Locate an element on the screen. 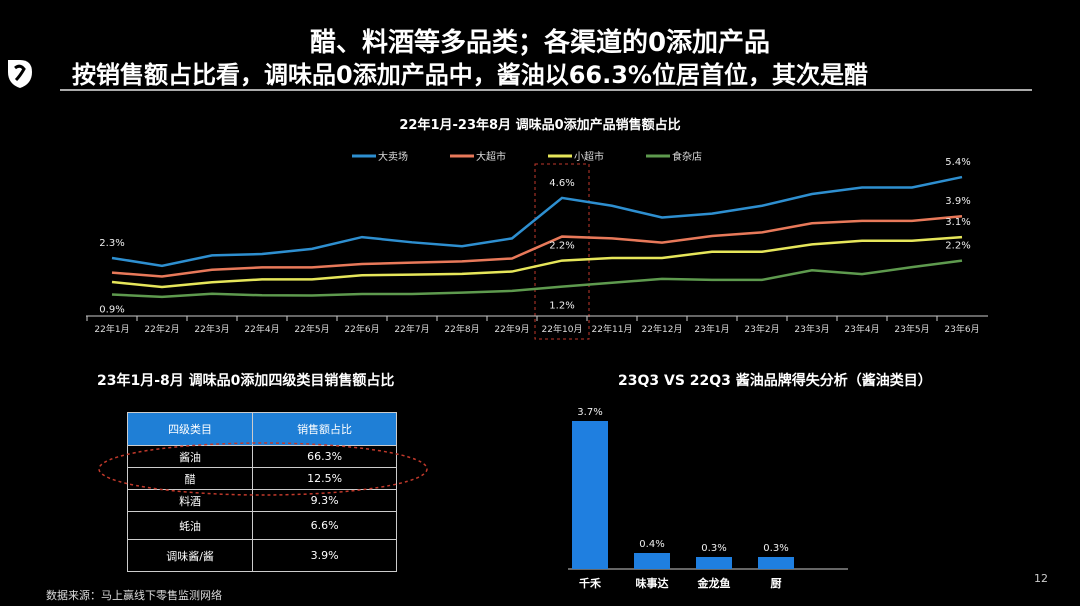 Image resolution: width=1080 pixels, height=606 pixels. series-line-大卖场 is located at coordinates (537, 221).